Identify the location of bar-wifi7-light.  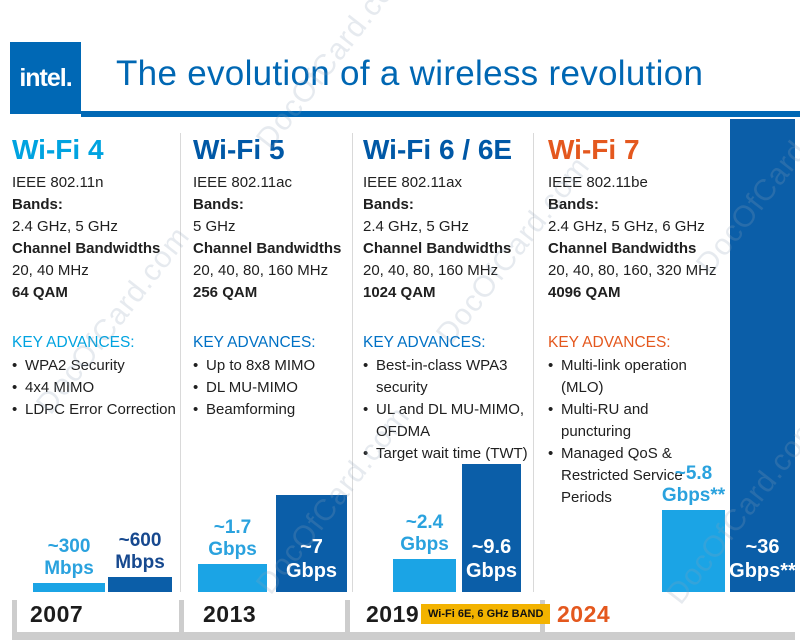
(693, 551).